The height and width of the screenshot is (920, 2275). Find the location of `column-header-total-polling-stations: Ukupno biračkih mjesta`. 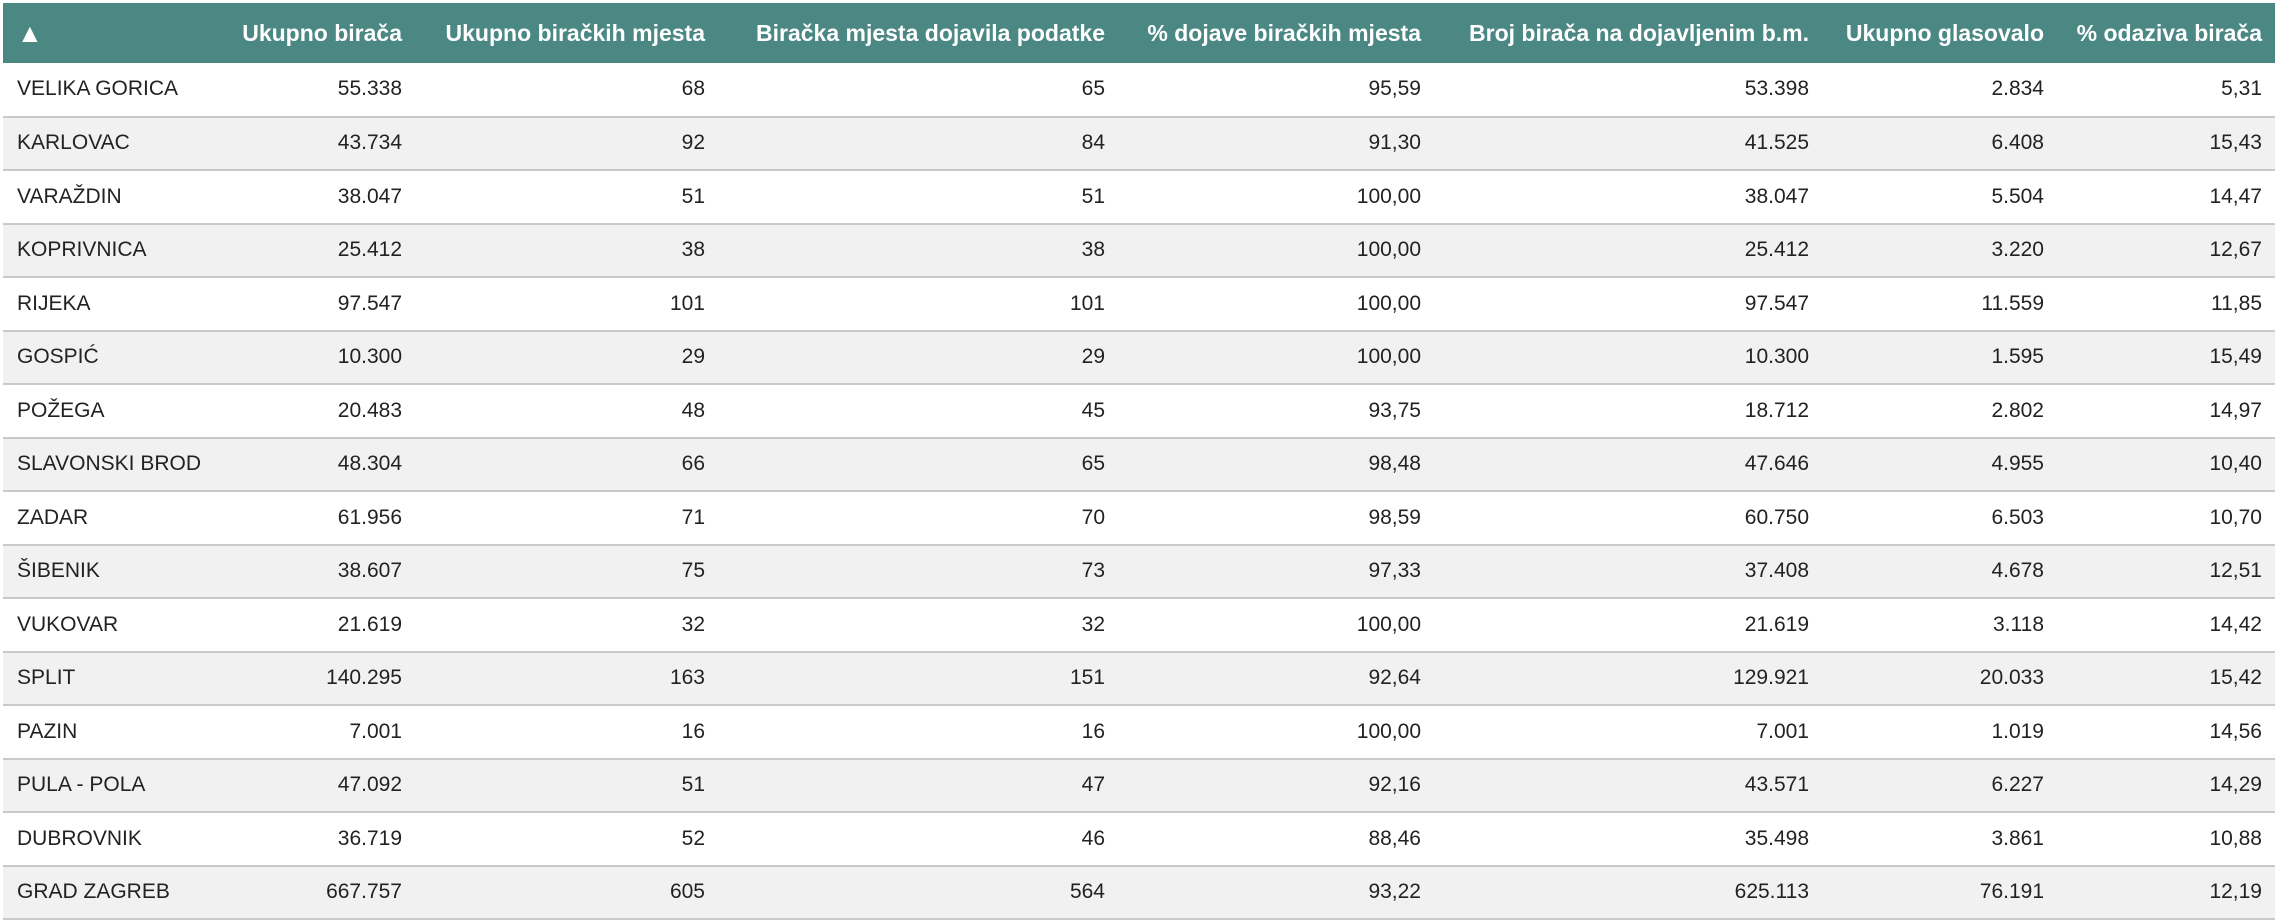

column-header-total-polling-stations: Ukupno biračkih mjesta is located at coordinates (575, 32).